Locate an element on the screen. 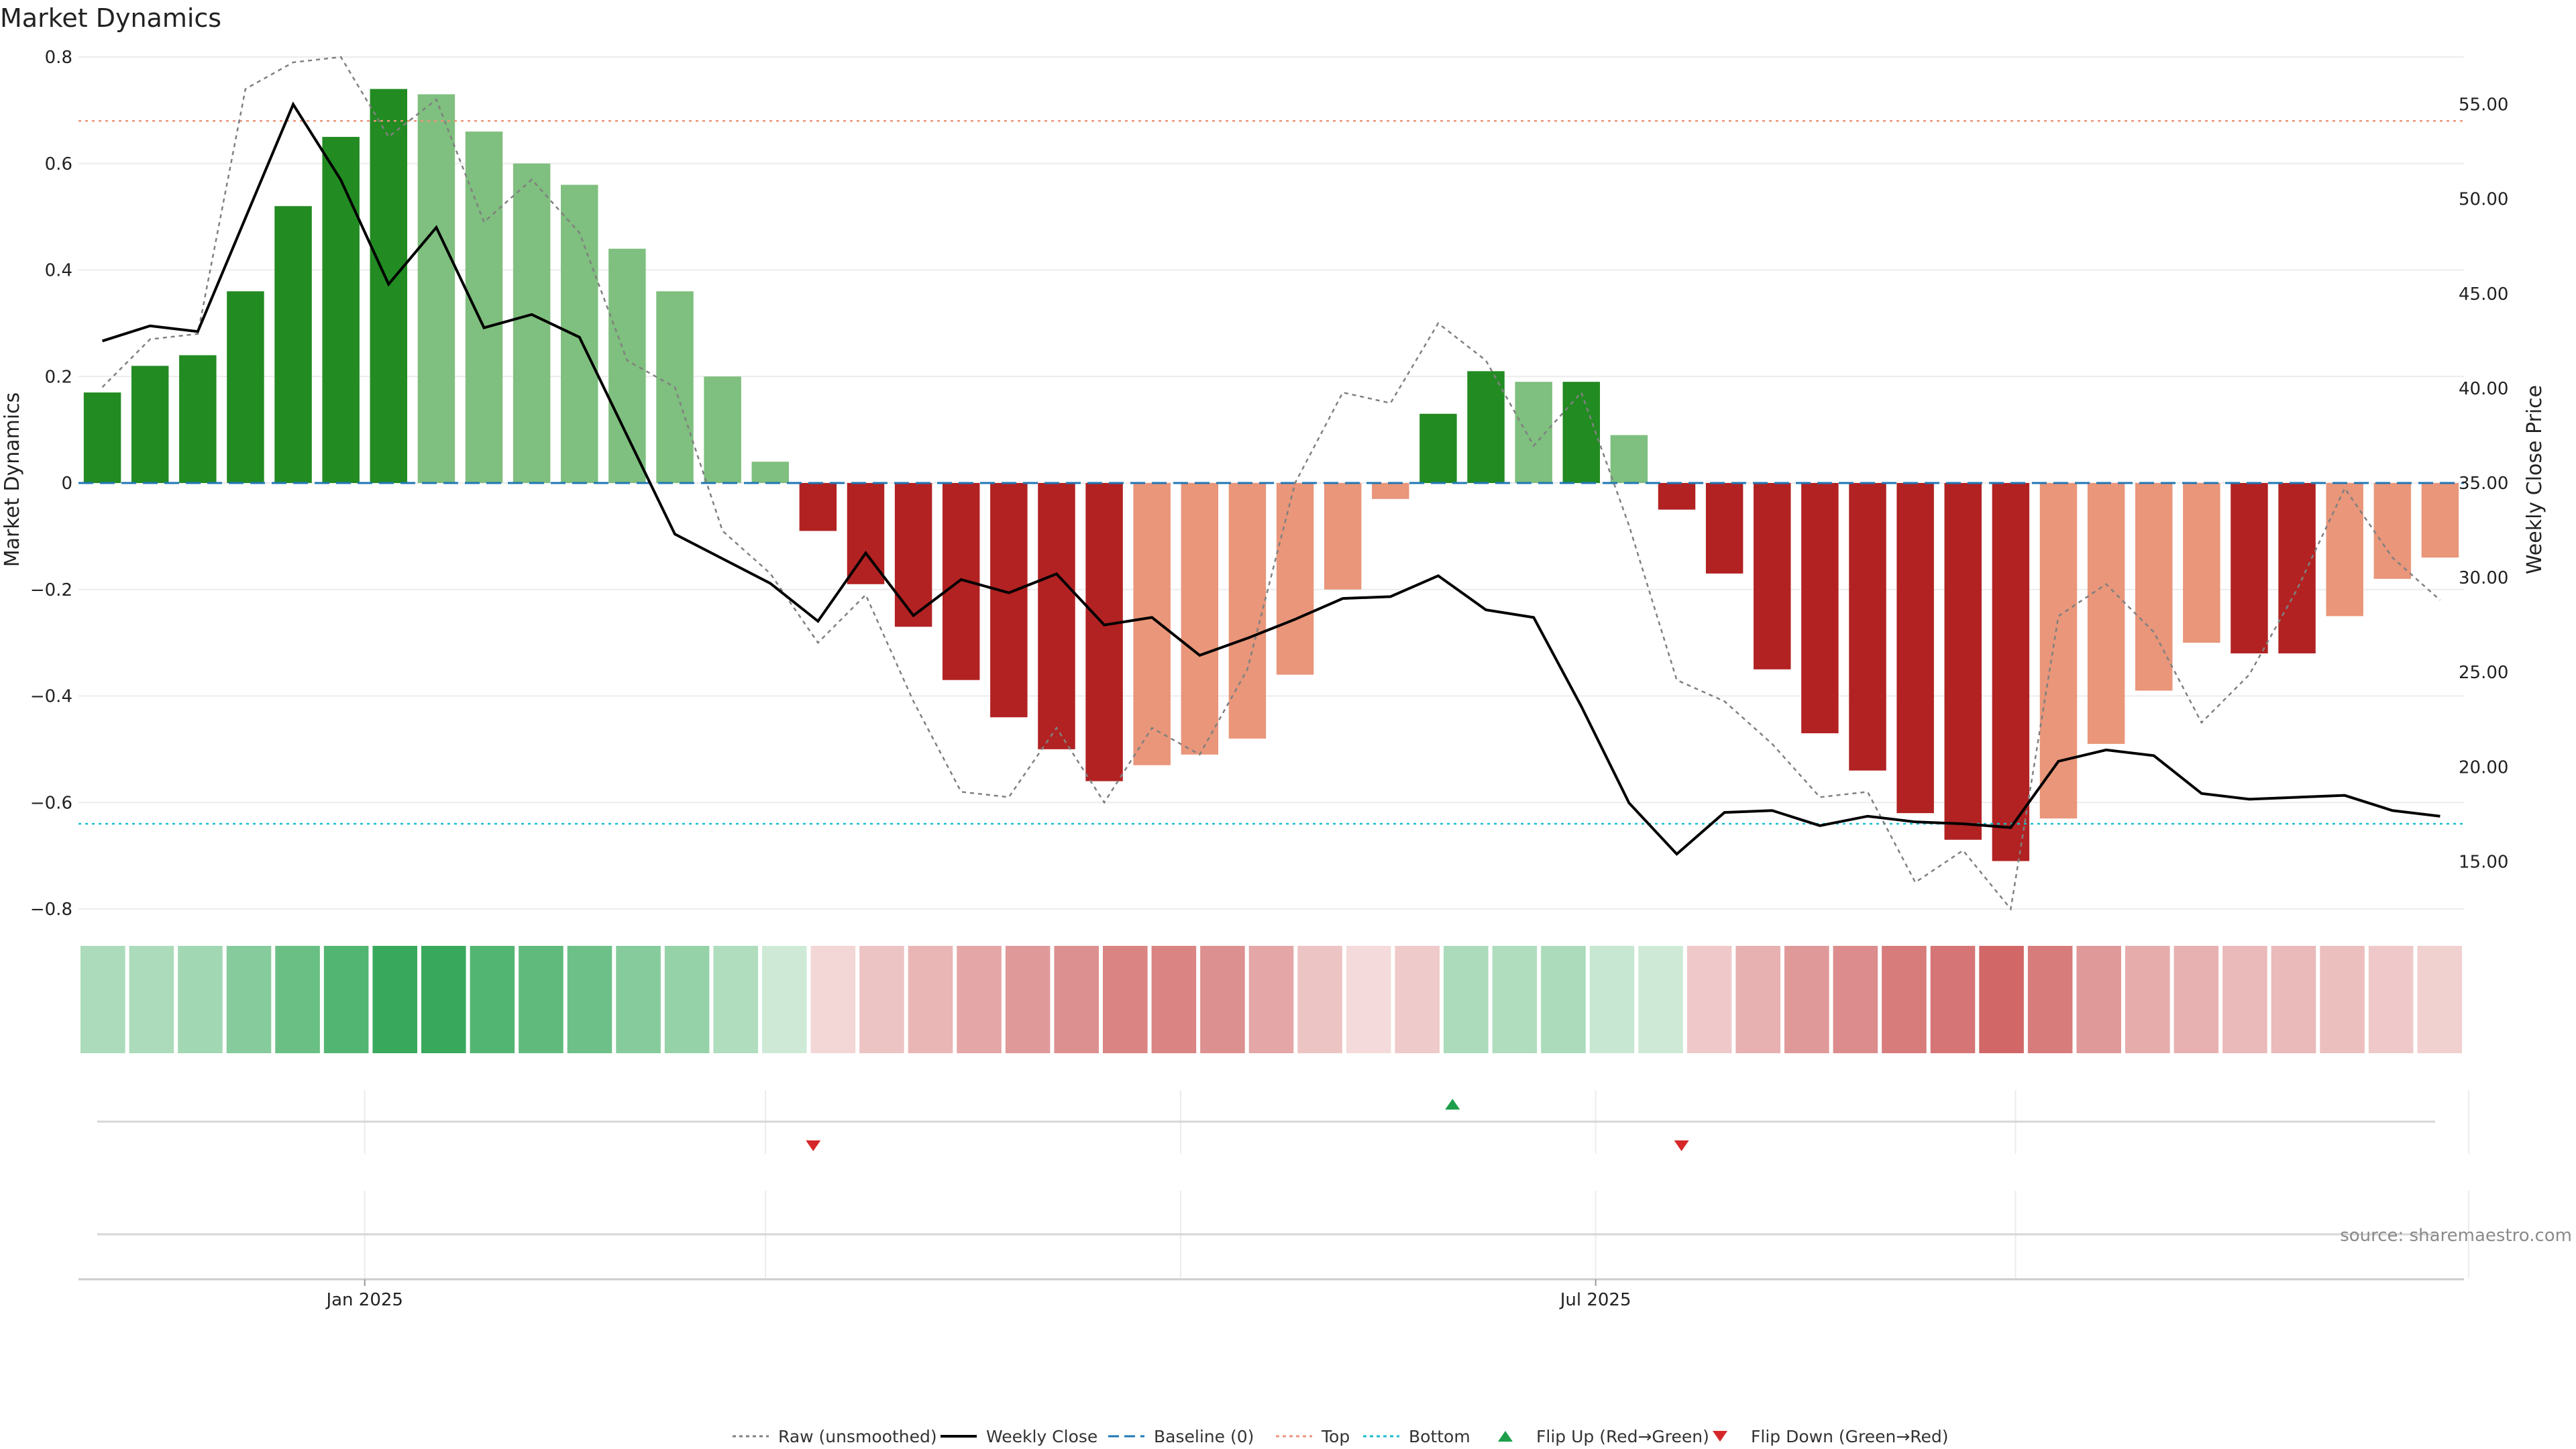  legend-item: Bottom is located at coordinates (1416, 1436).